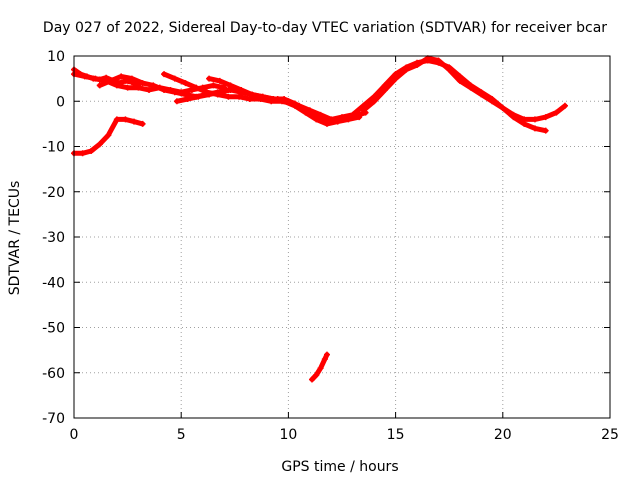  Describe the element at coordinates (288, 435) in the screenshot. I see `x-tick-label: 10` at that location.